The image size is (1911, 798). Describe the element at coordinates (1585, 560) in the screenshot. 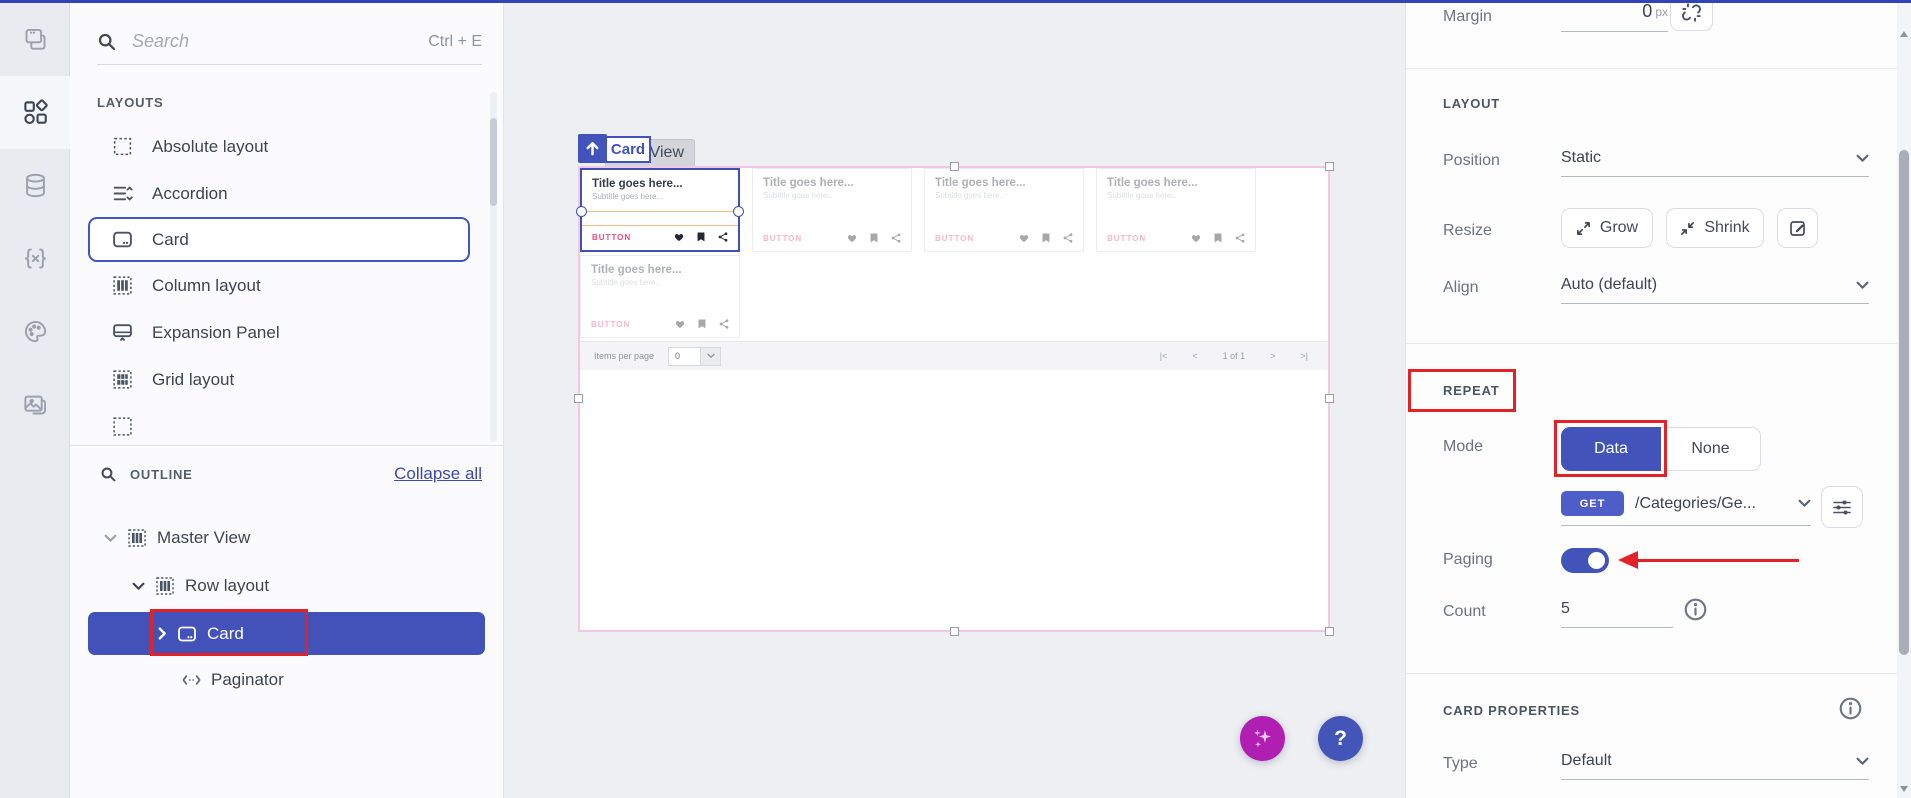

I see `paging-toggle` at that location.